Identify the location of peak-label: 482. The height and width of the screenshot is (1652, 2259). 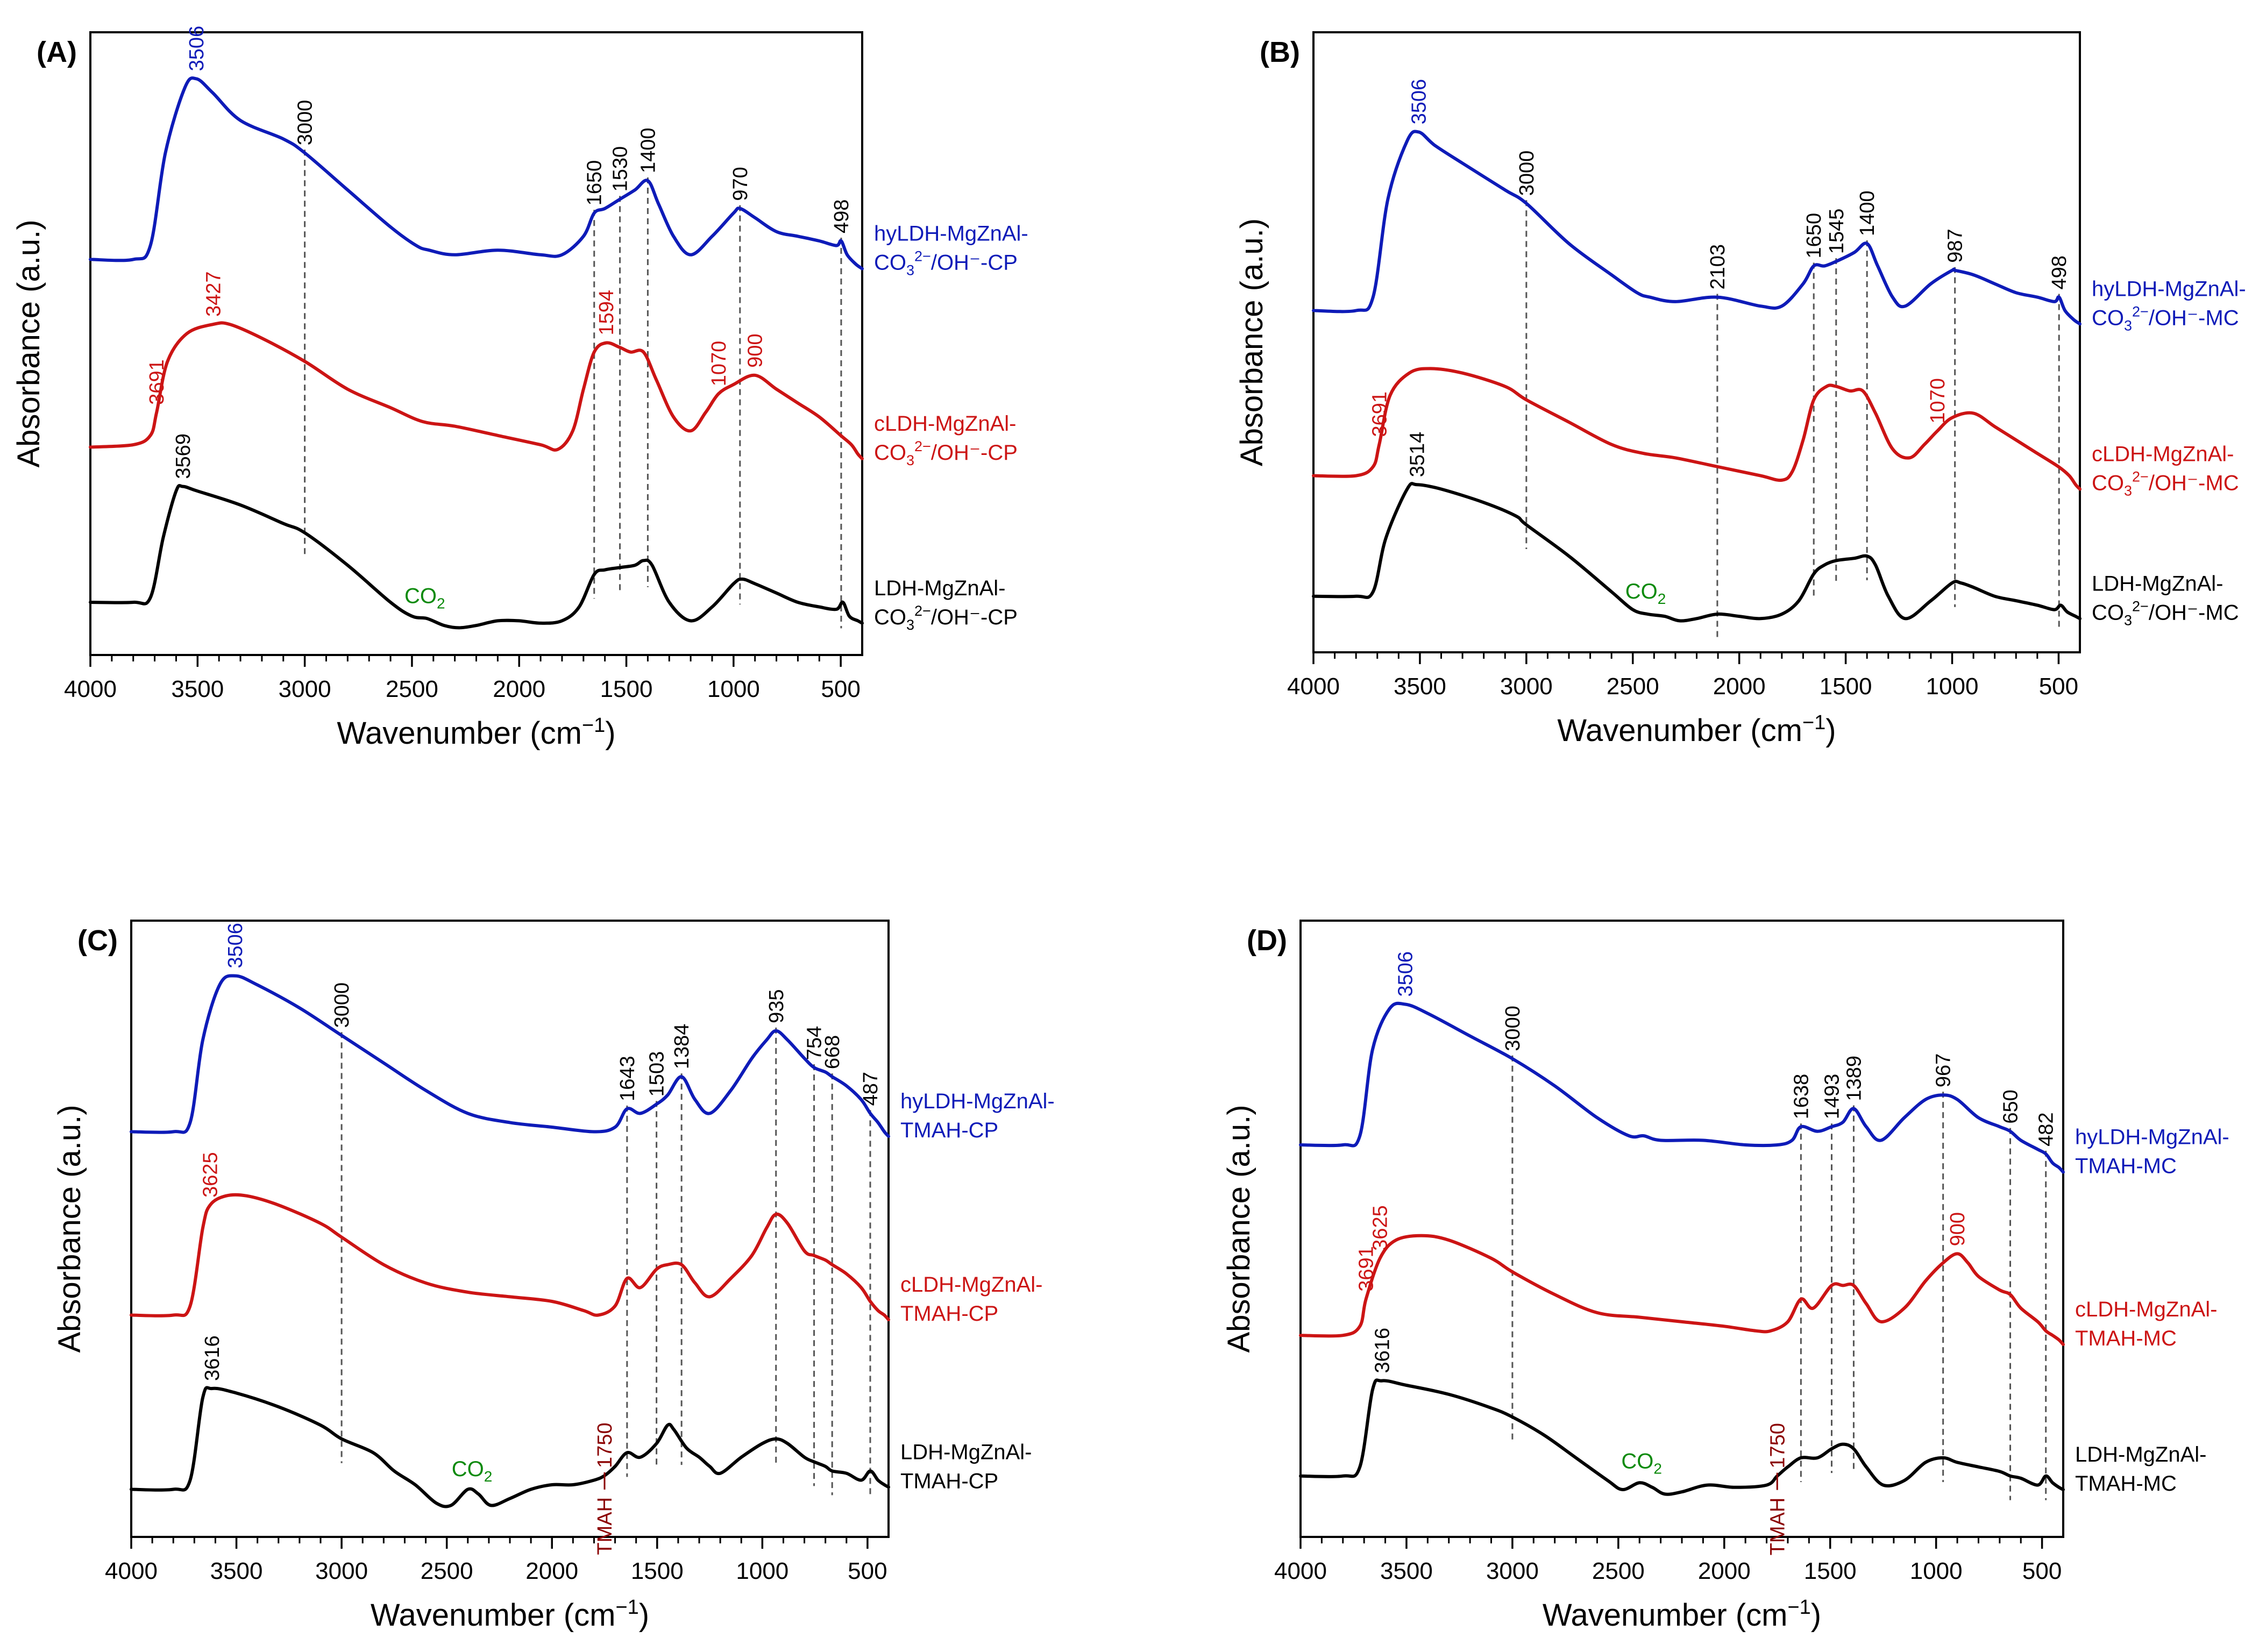
(2046, 1129).